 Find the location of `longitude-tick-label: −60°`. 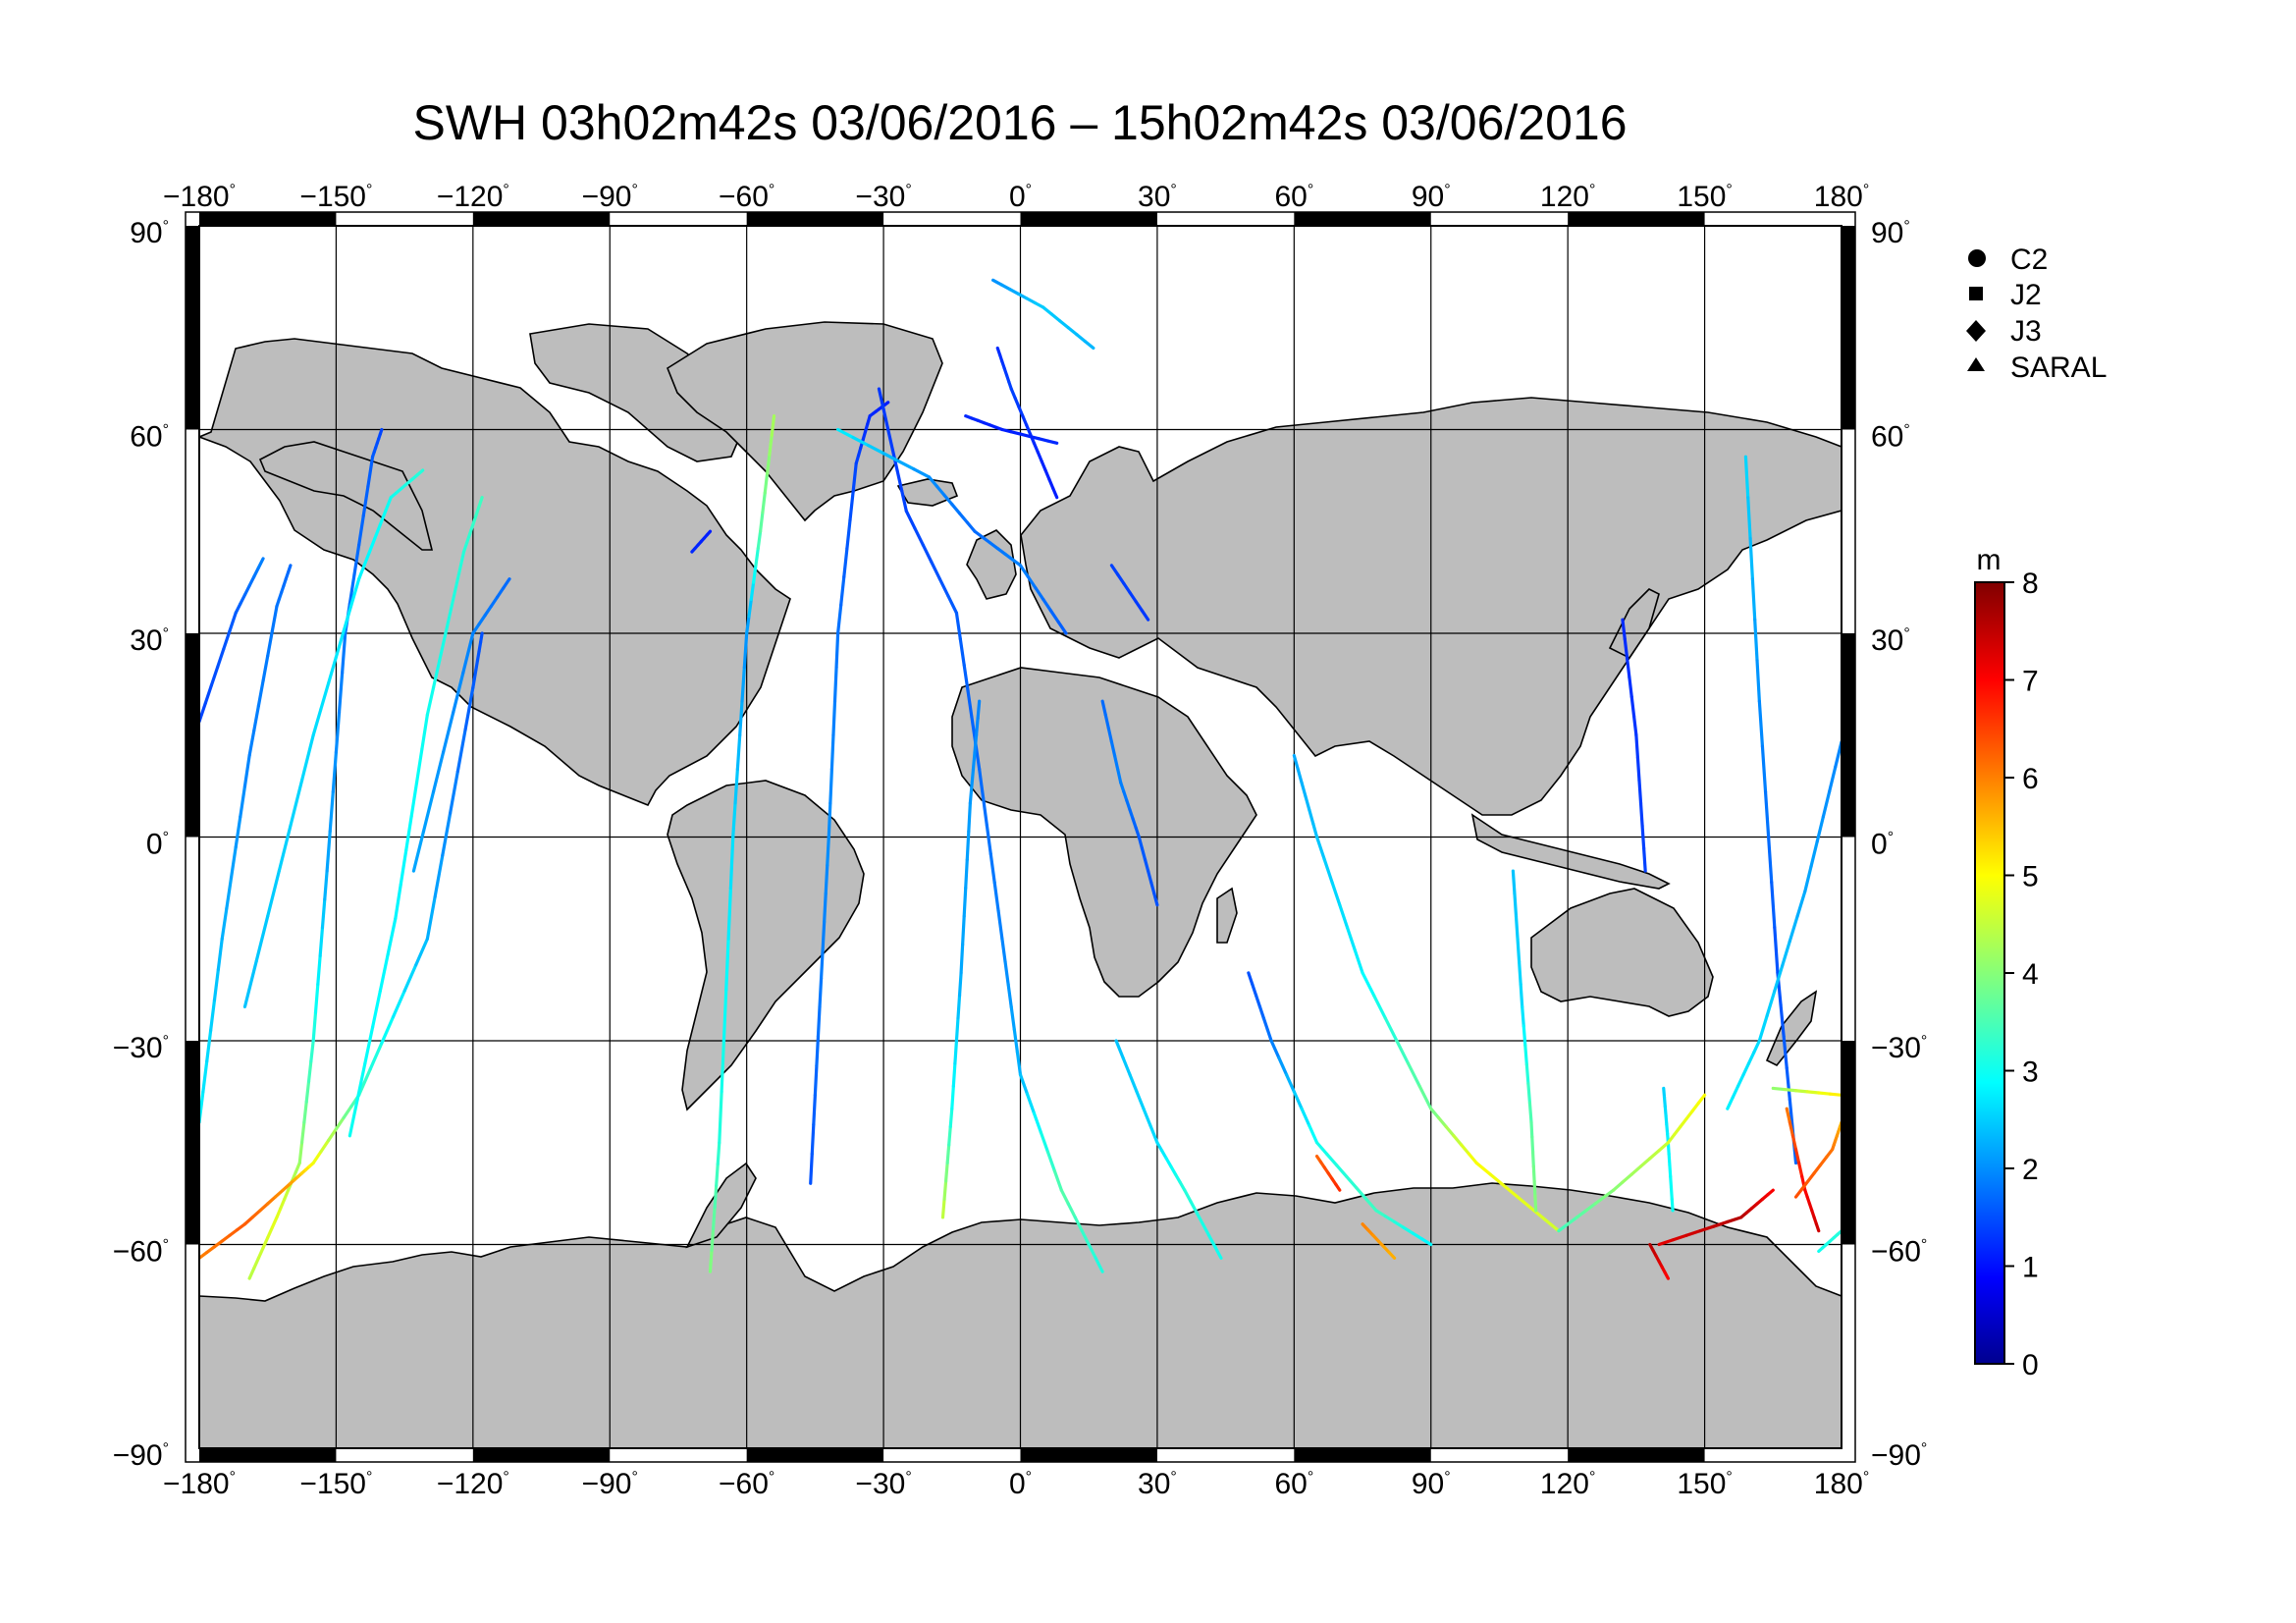

longitude-tick-label: −60° is located at coordinates (746, 197).